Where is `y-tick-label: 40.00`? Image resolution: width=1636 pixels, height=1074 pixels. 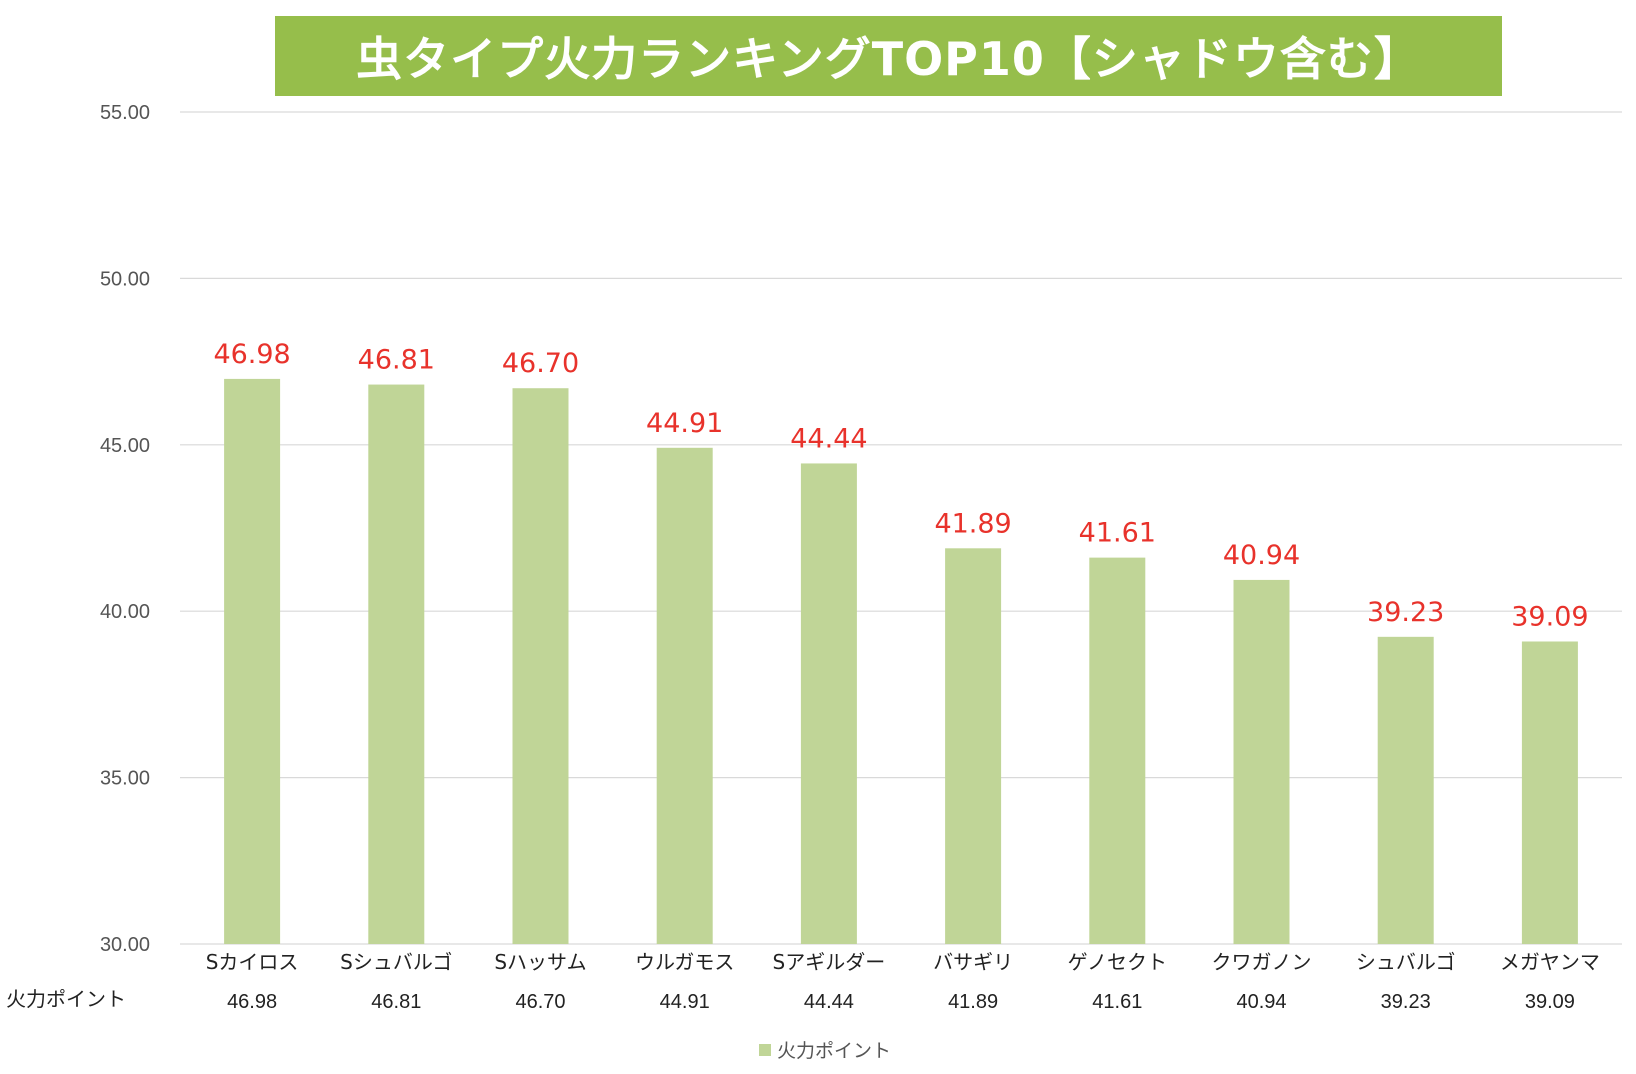
y-tick-label: 40.00 is located at coordinates (125, 612).